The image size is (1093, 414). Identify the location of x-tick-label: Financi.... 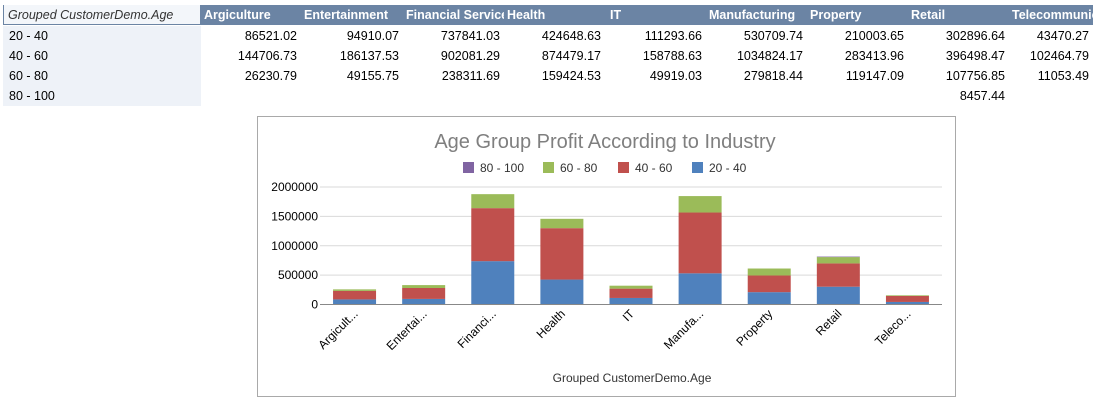
(477, 329).